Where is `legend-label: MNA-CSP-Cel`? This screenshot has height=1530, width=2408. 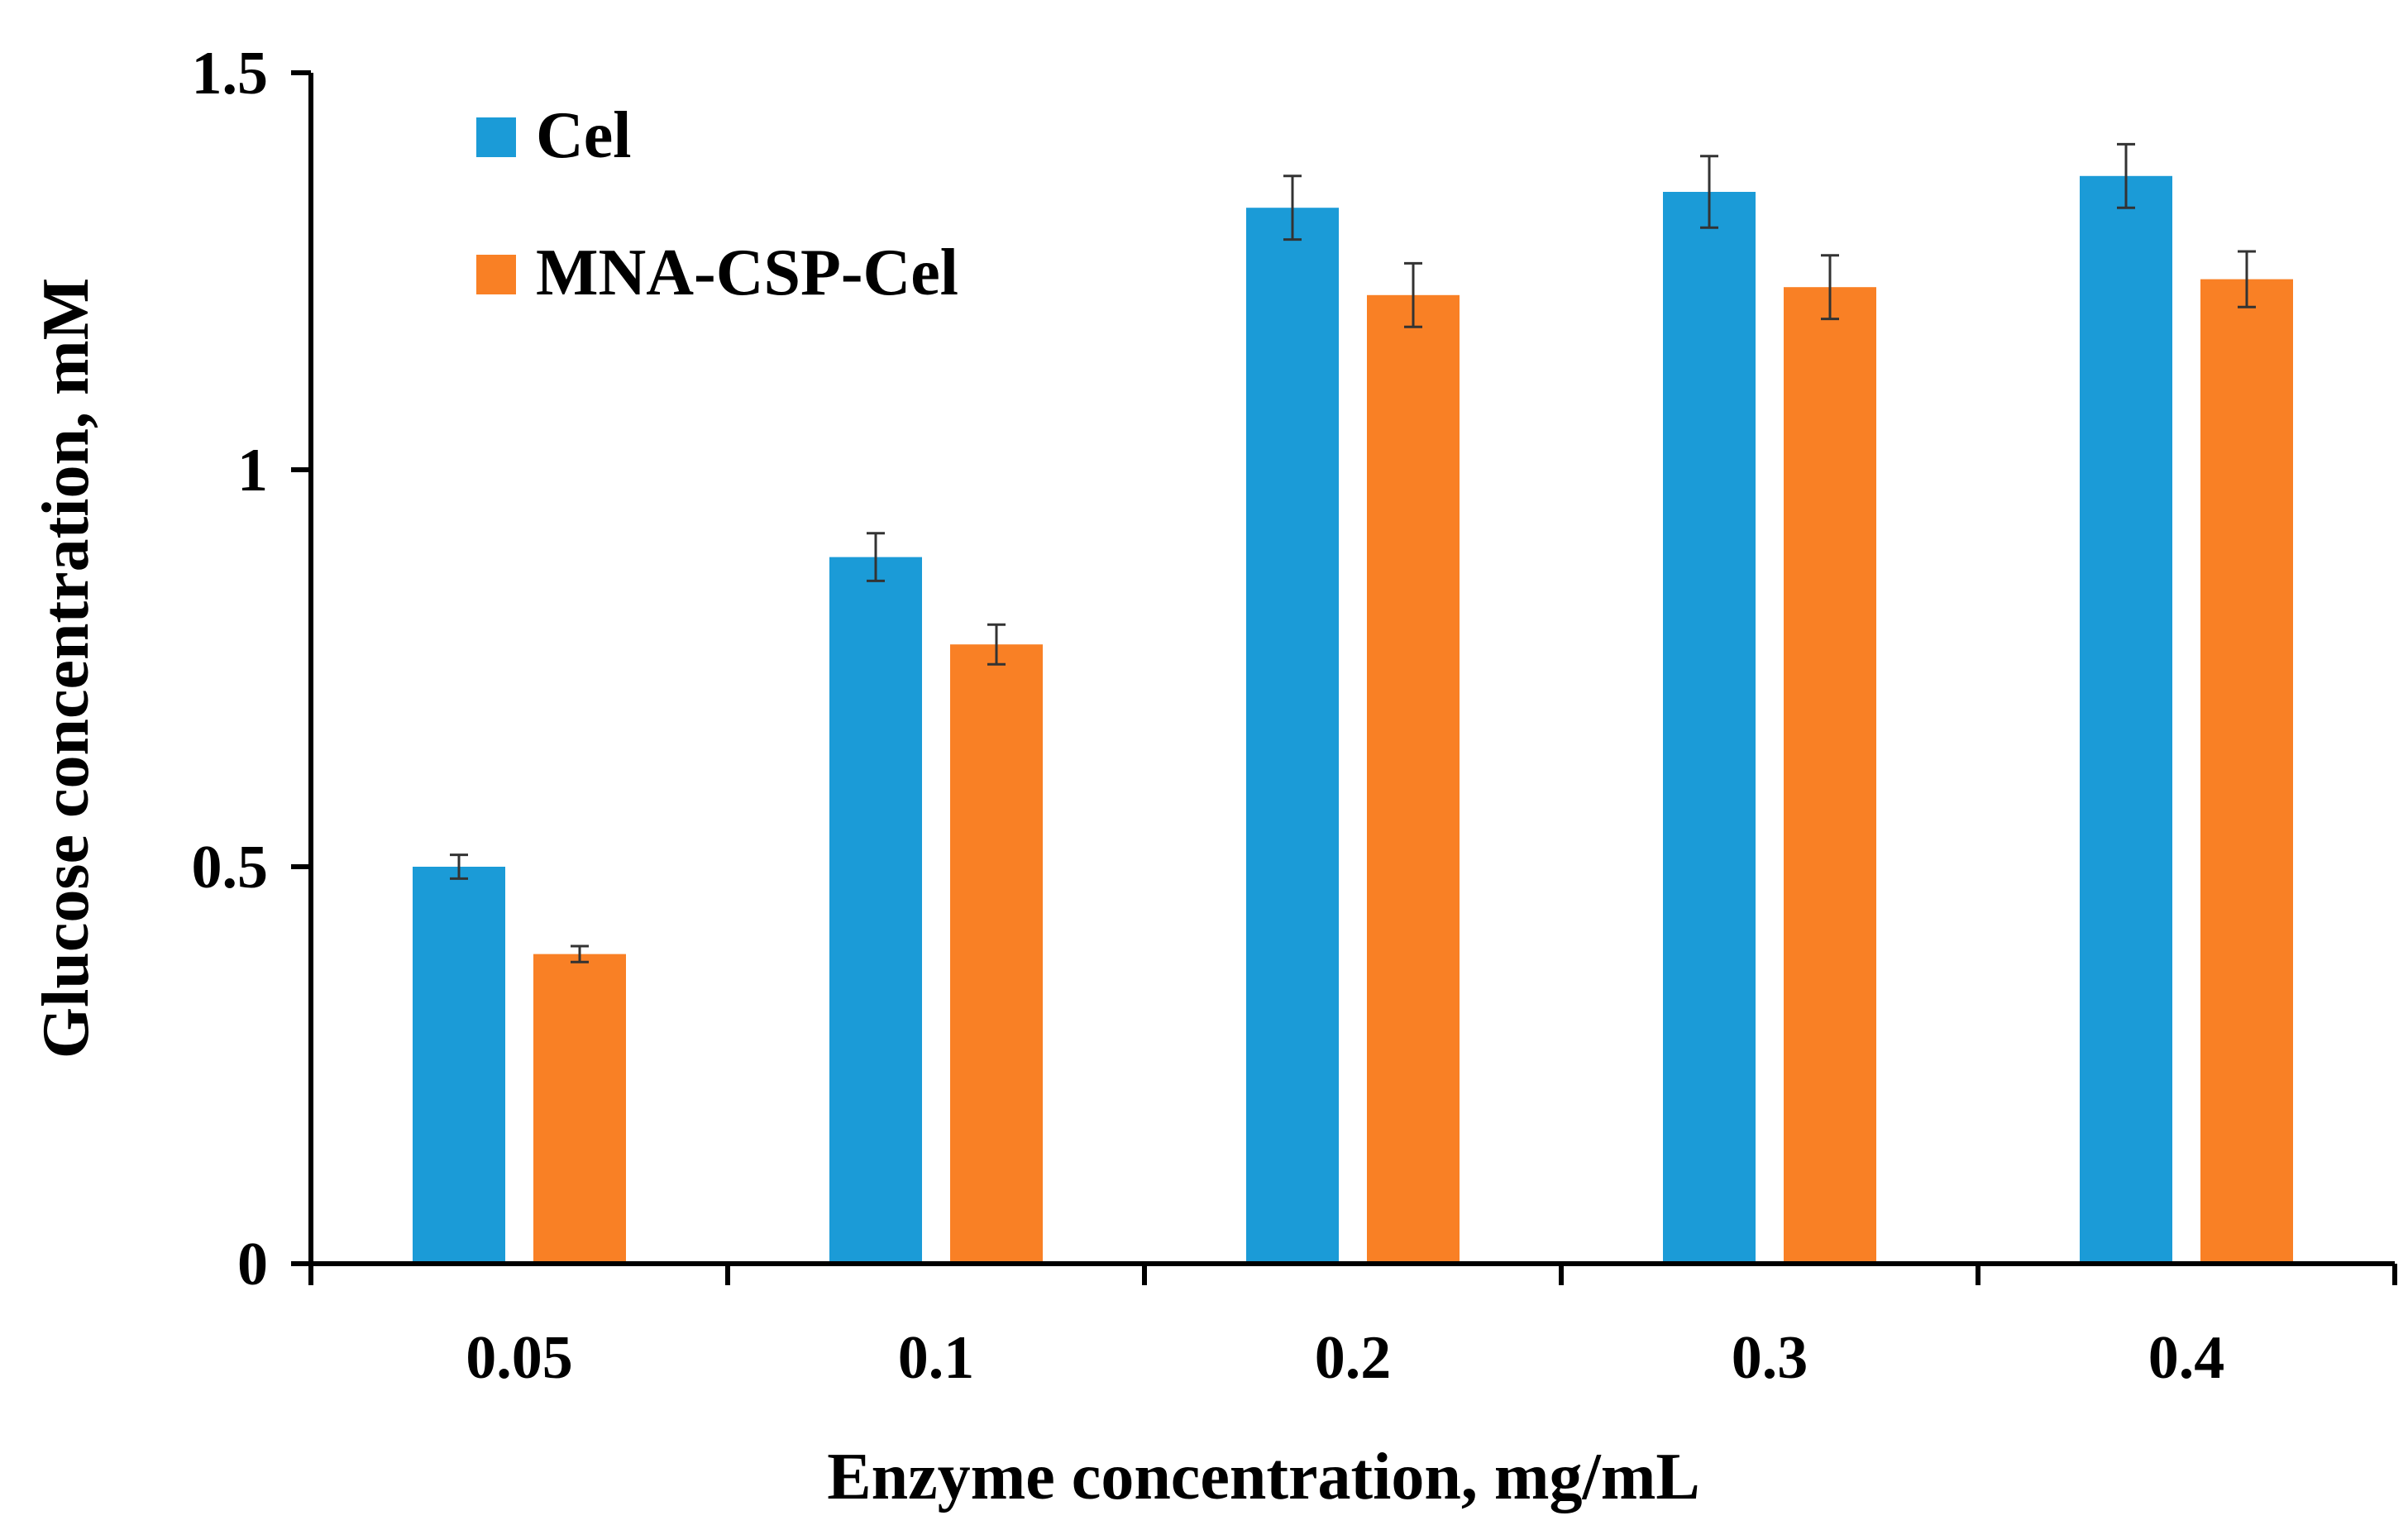
legend-label: MNA-CSP-Cel is located at coordinates (747, 273).